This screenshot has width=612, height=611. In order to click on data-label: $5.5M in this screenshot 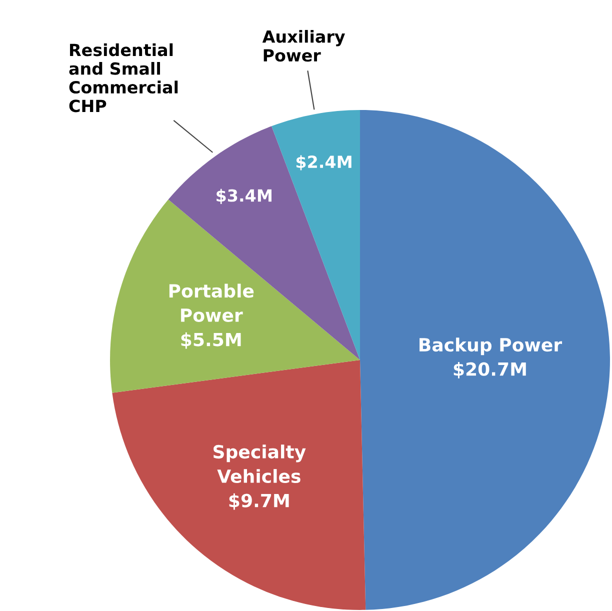, I will do `click(211, 340)`.